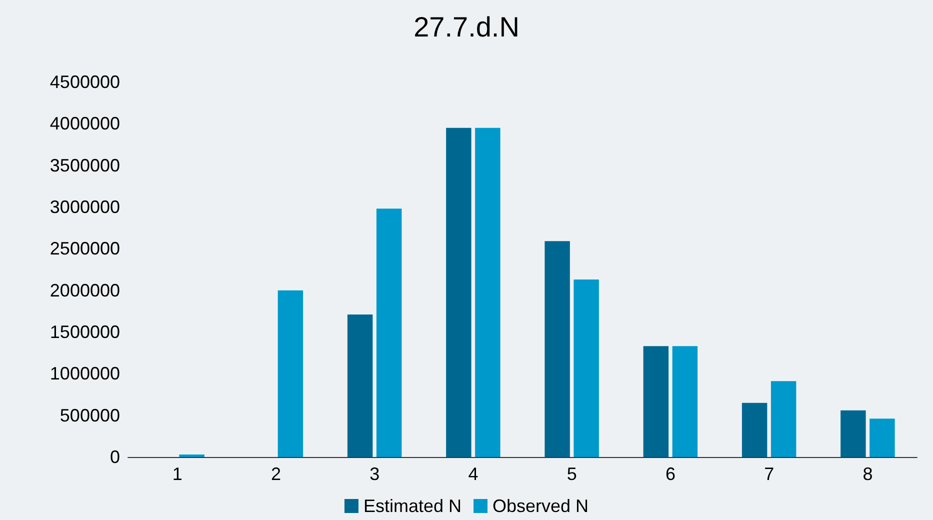 The width and height of the screenshot is (933, 520). What do you see at coordinates (769, 474) in the screenshot?
I see `x-tick-label: 7` at bounding box center [769, 474].